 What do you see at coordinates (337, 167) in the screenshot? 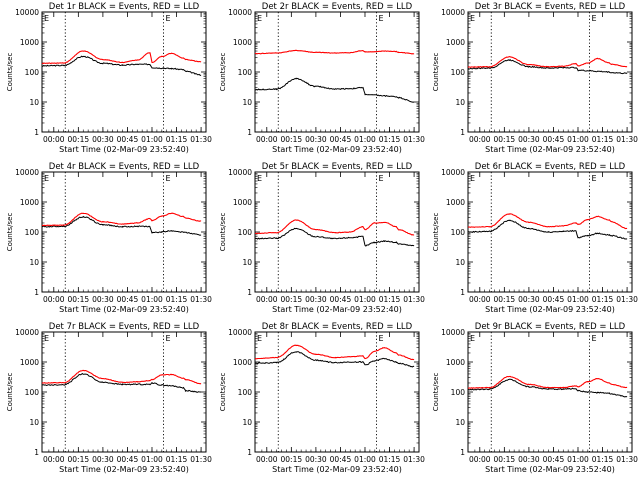
I see `panel-title: Det 5r BLACK = Events, RED = LLD` at bounding box center [337, 167].